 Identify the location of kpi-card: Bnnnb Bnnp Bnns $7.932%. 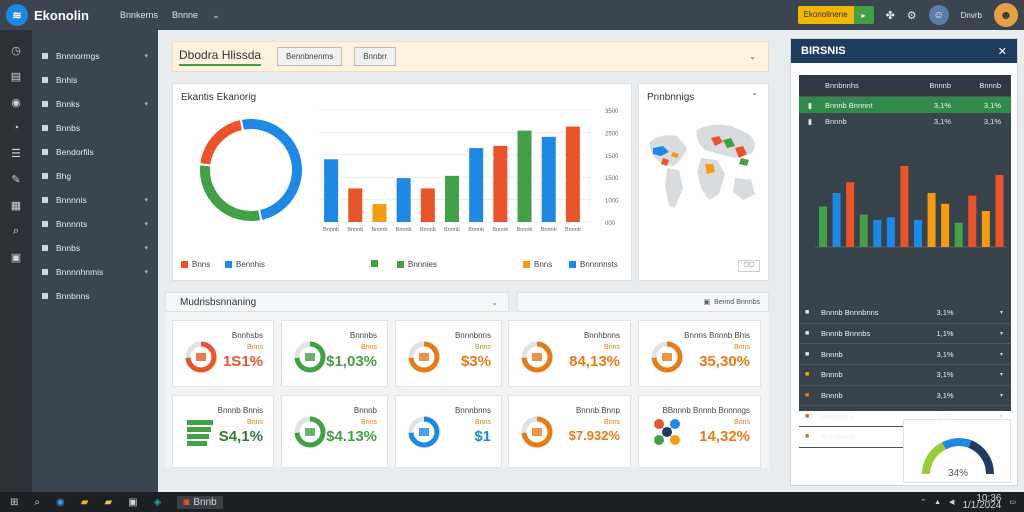
(569, 431).